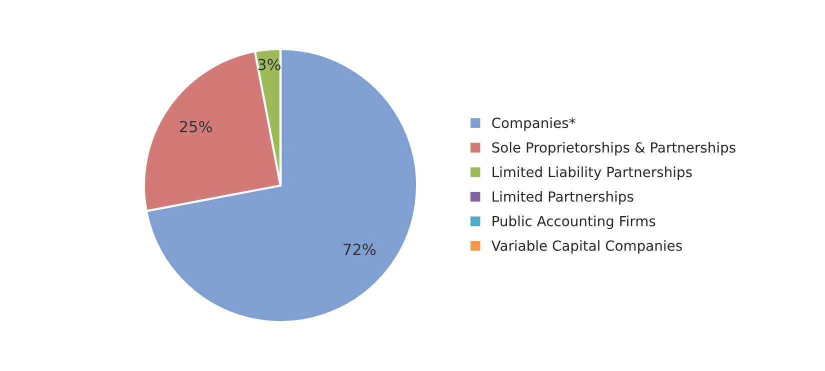 This screenshot has height=371, width=825. Describe the element at coordinates (574, 223) in the screenshot. I see `legend-label: Public Accounting Firms` at that location.